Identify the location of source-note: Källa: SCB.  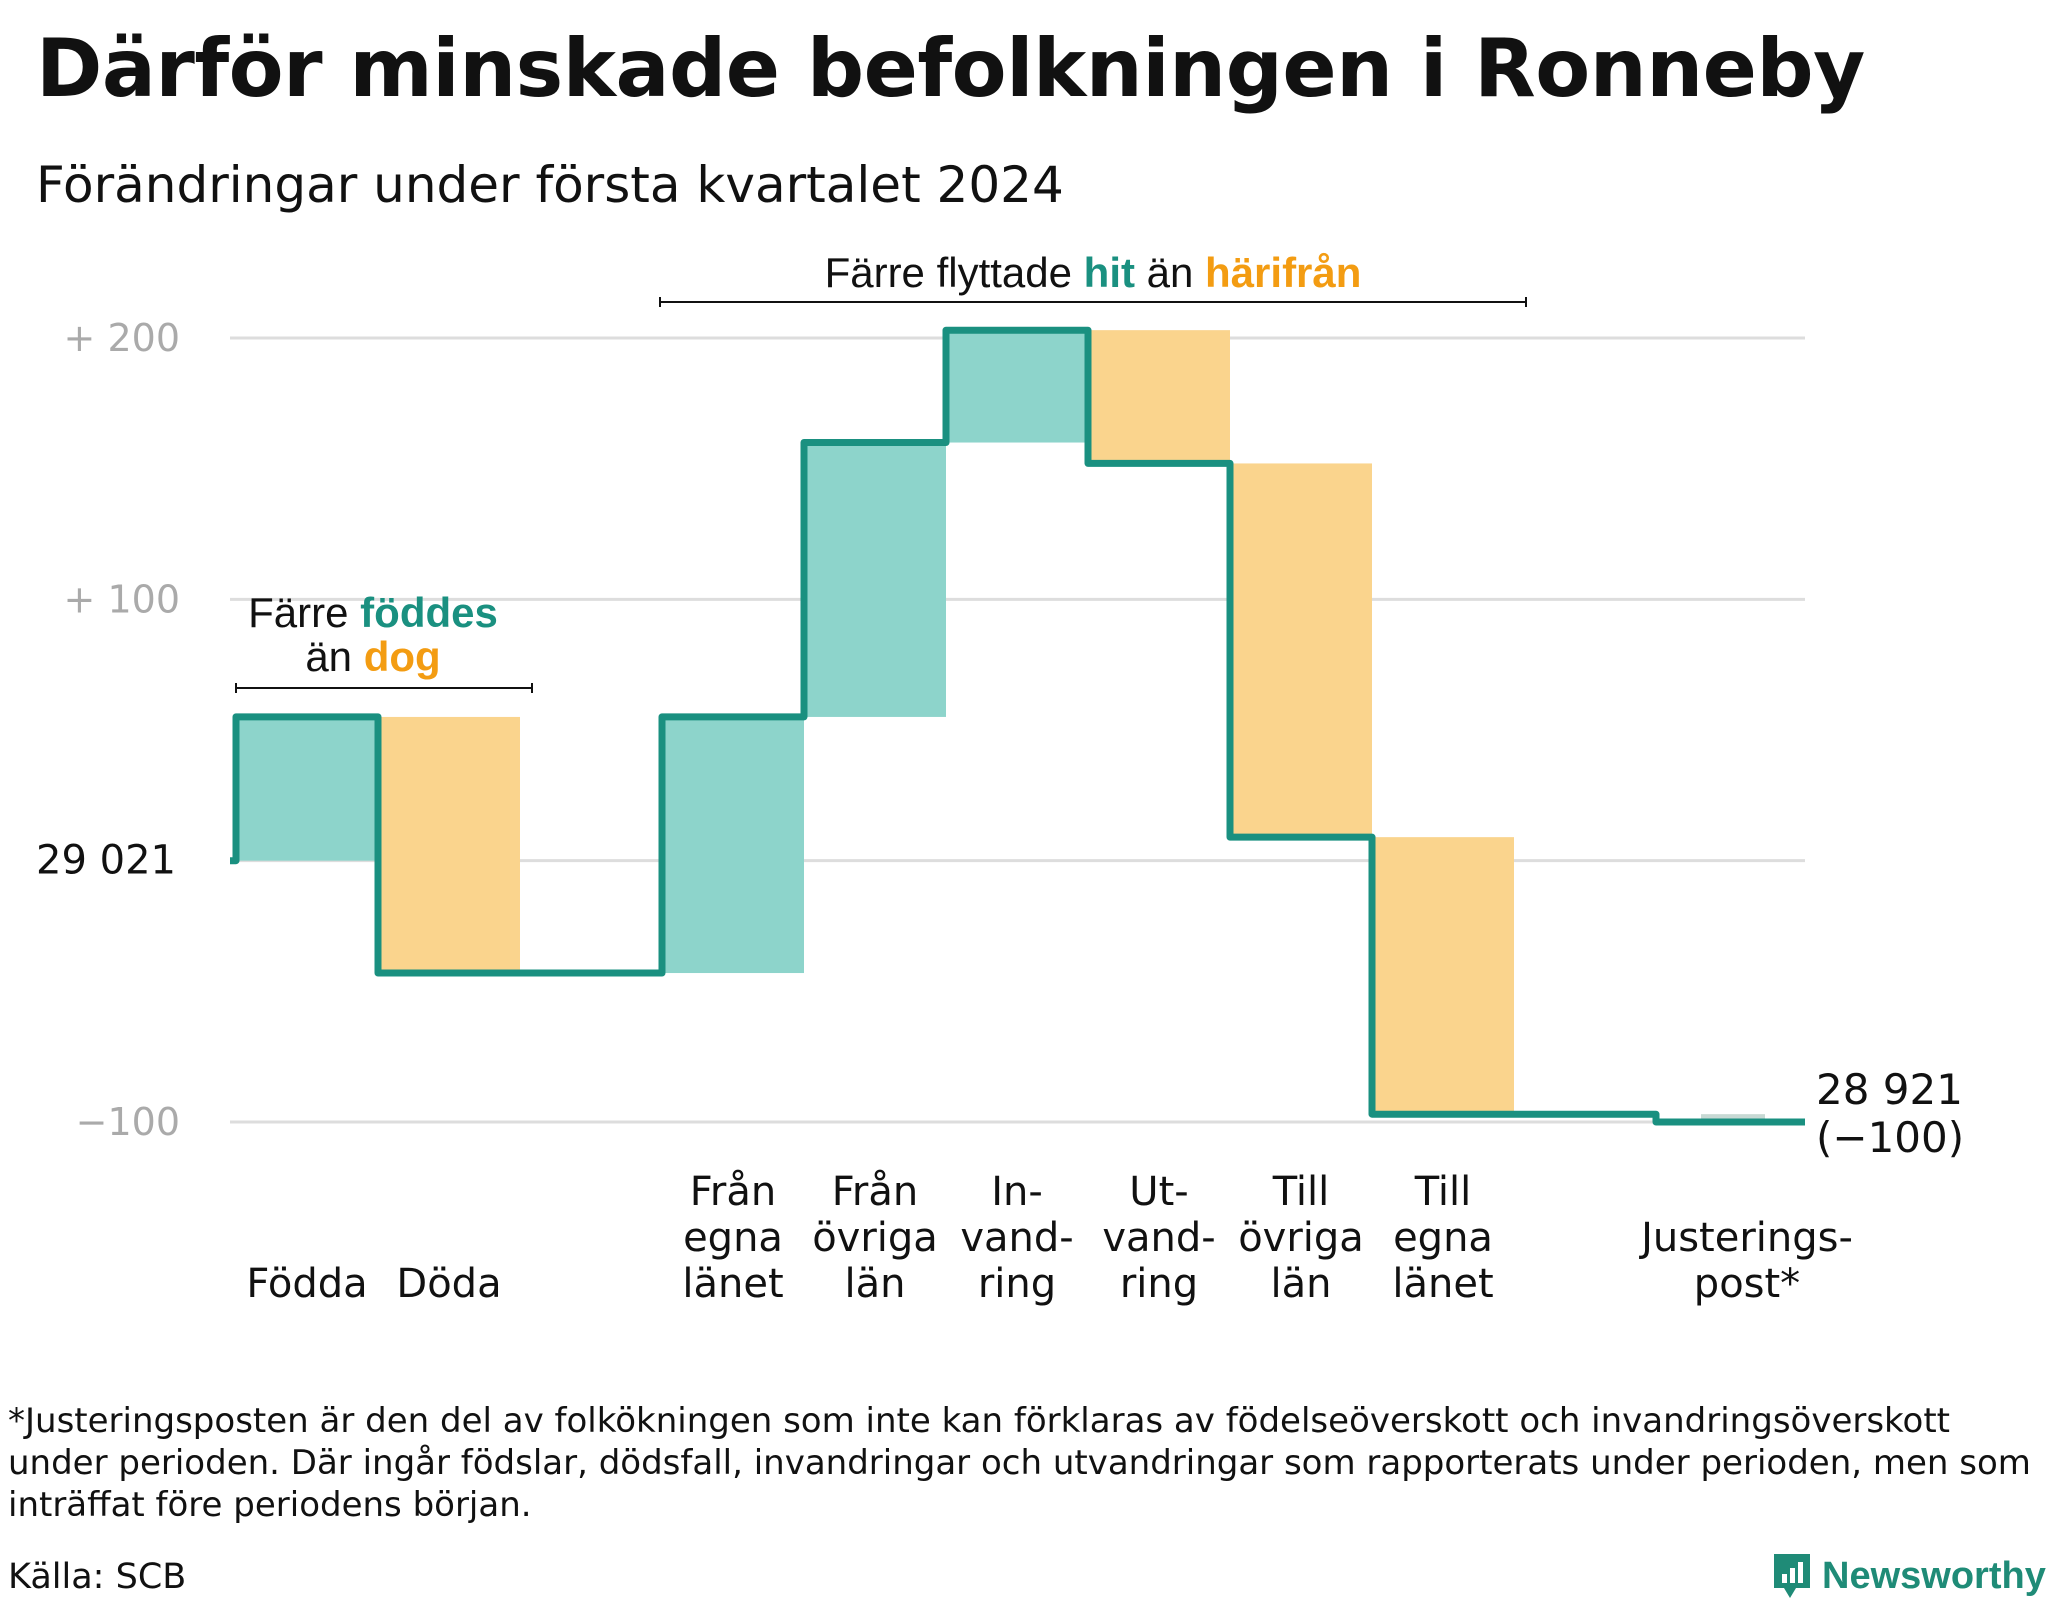
(97, 1577).